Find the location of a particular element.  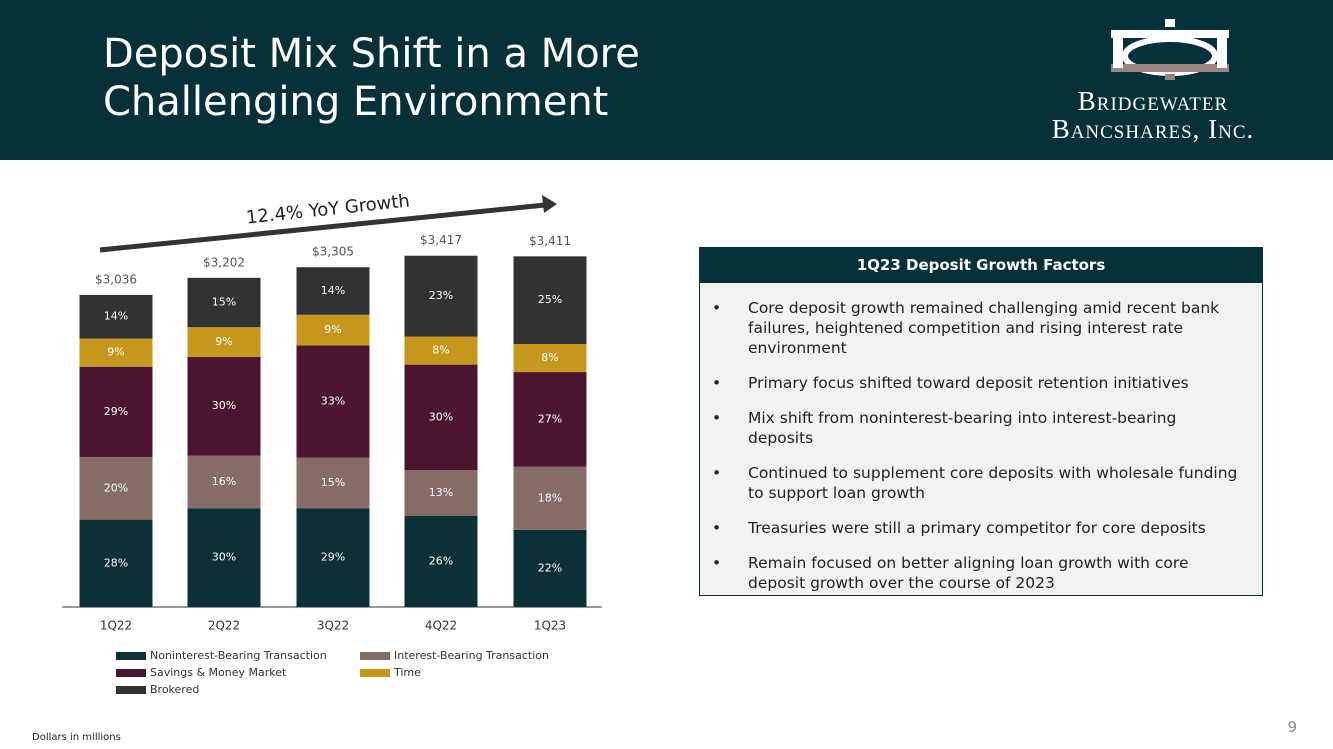

legend-label: Noninterest-Bearing Transaction is located at coordinates (238, 655).